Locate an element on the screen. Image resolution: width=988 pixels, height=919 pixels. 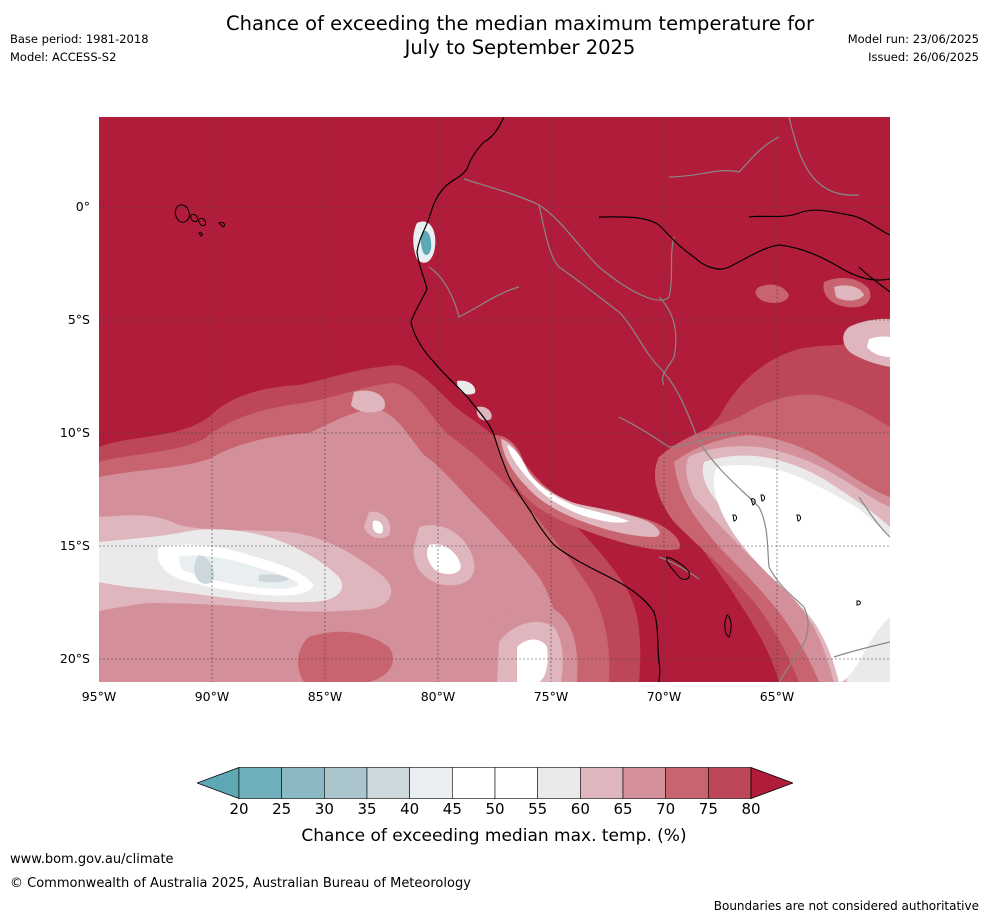
colorbar-tick-label: 60 is located at coordinates (580, 809).